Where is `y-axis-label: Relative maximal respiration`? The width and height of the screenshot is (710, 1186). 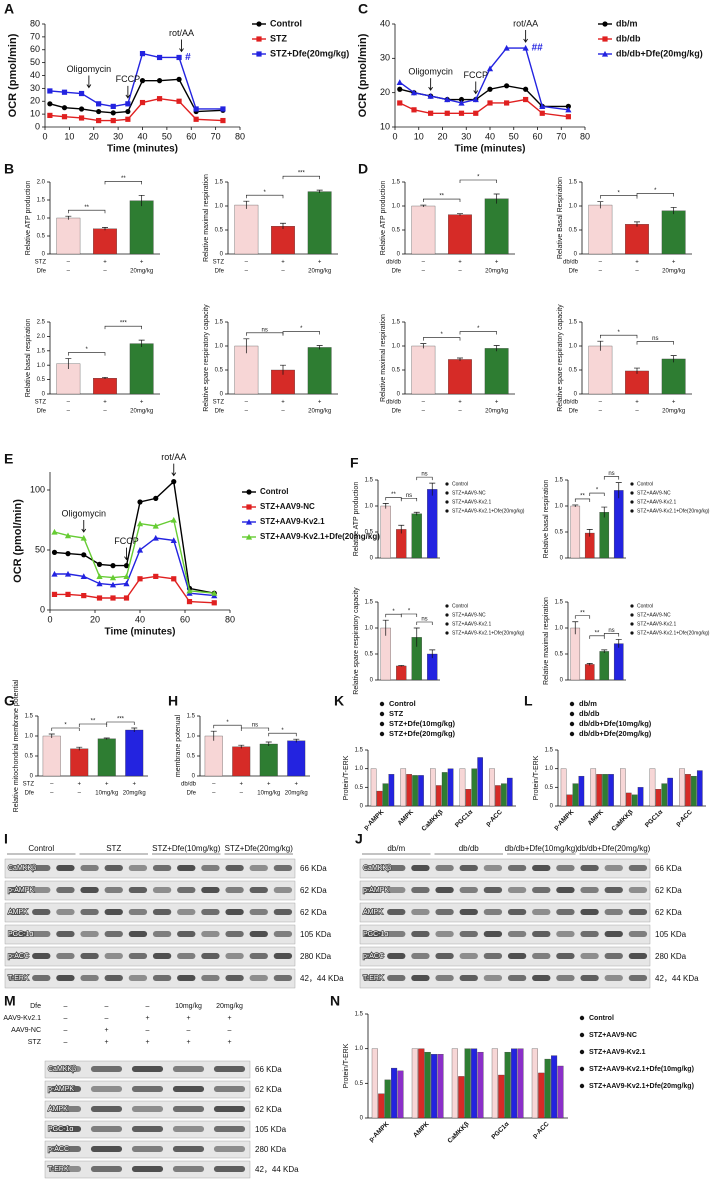
y-axis-label: Relative maximal respiration is located at coordinates (383, 358).